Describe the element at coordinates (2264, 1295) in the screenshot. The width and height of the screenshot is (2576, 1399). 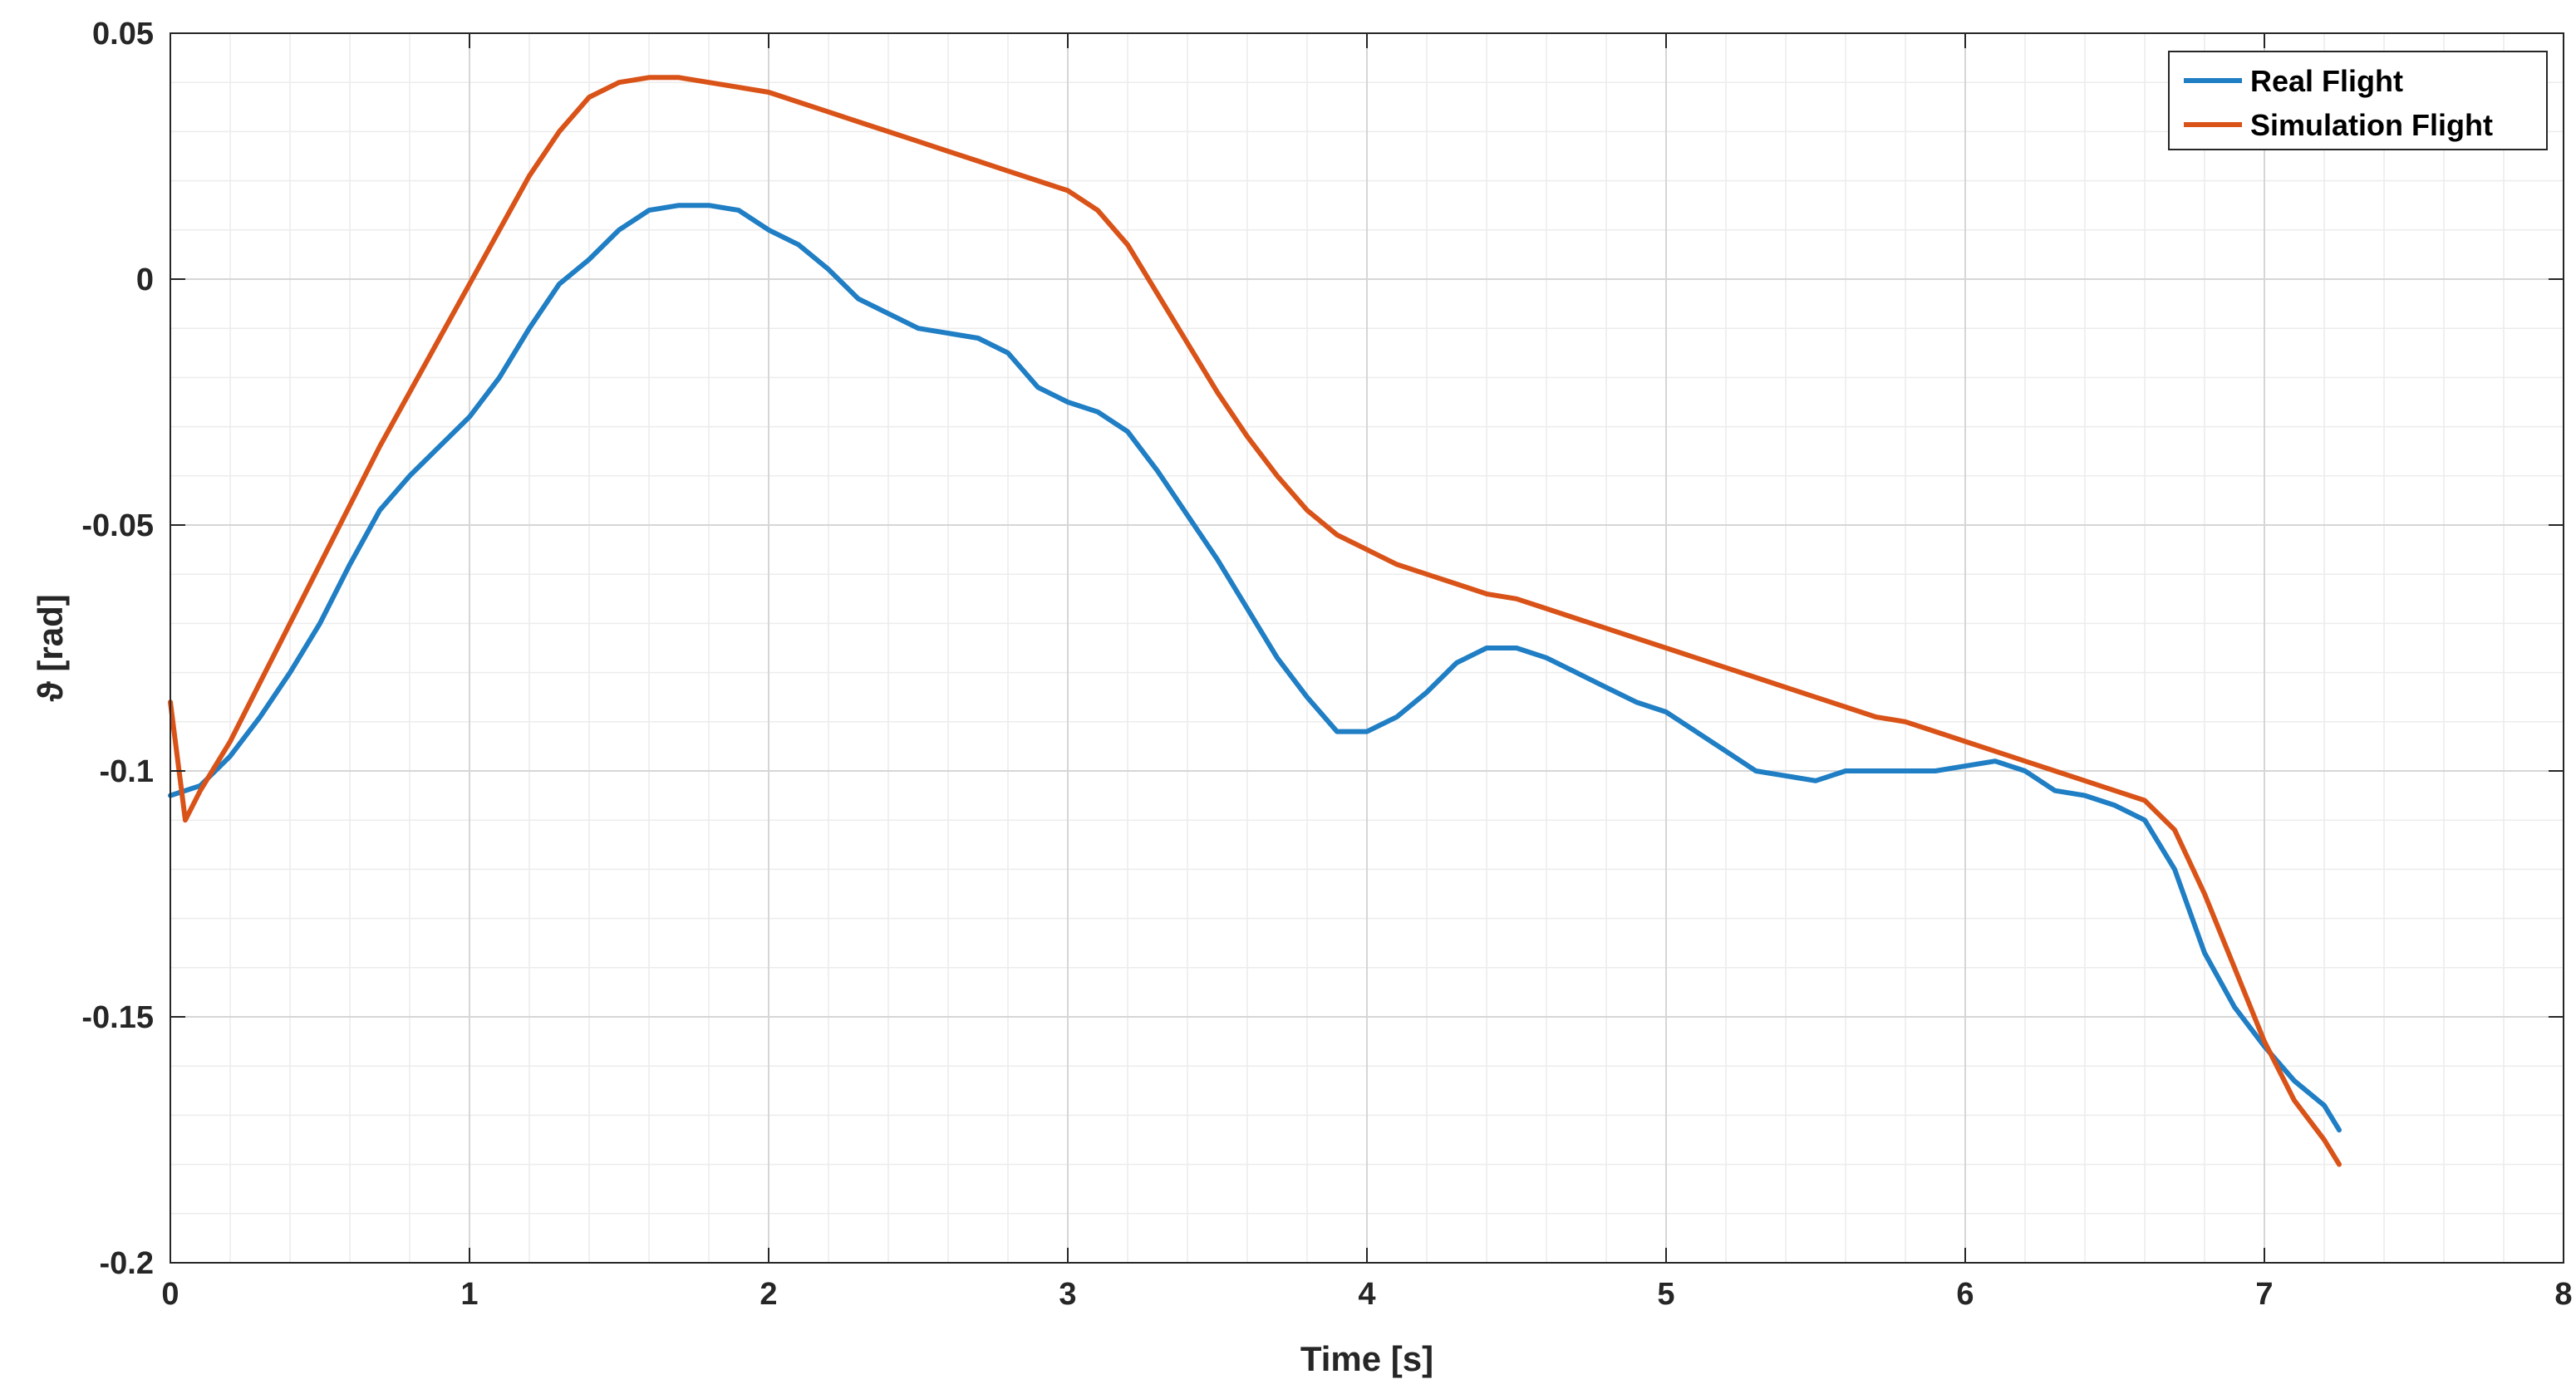
I see `x-tick-label: 7` at that location.